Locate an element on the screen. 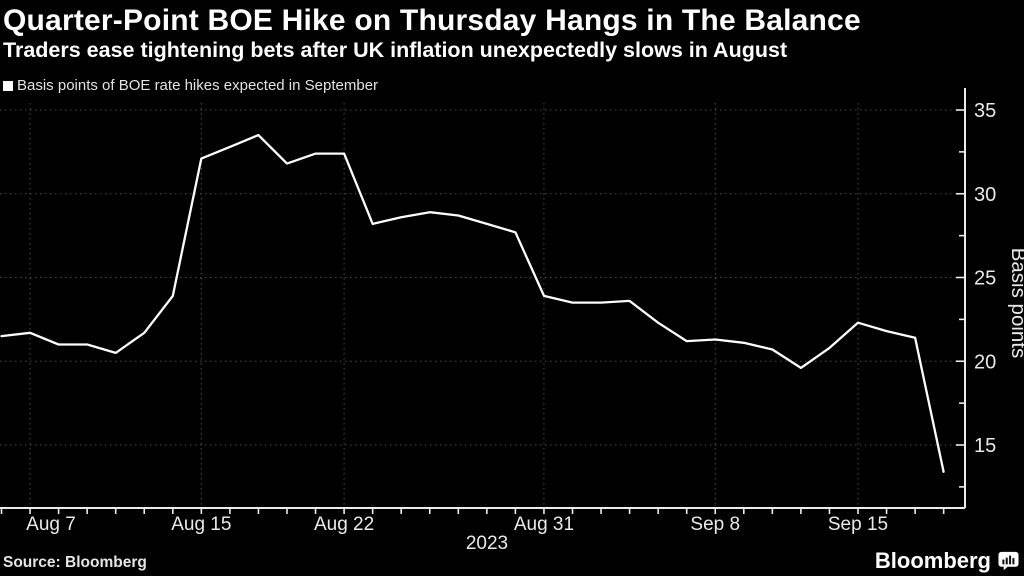  y-axis-tick-label: 30 is located at coordinates (985, 195).